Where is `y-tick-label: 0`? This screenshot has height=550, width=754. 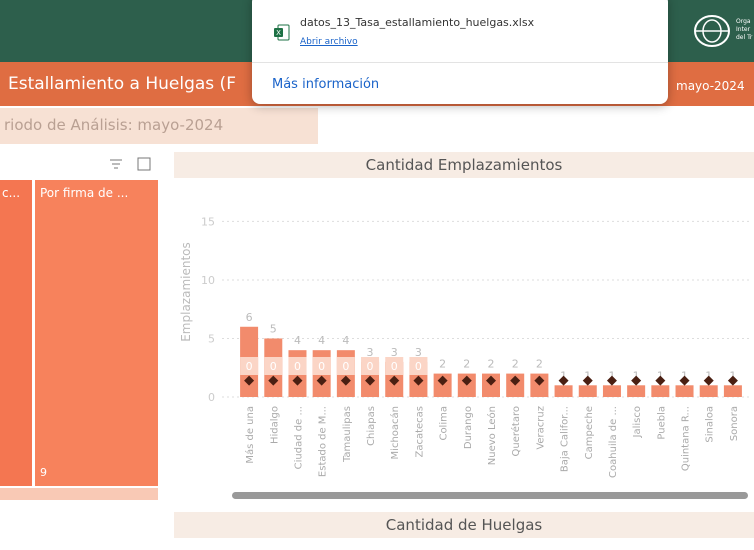
y-tick-label: 0 is located at coordinates (211, 397).